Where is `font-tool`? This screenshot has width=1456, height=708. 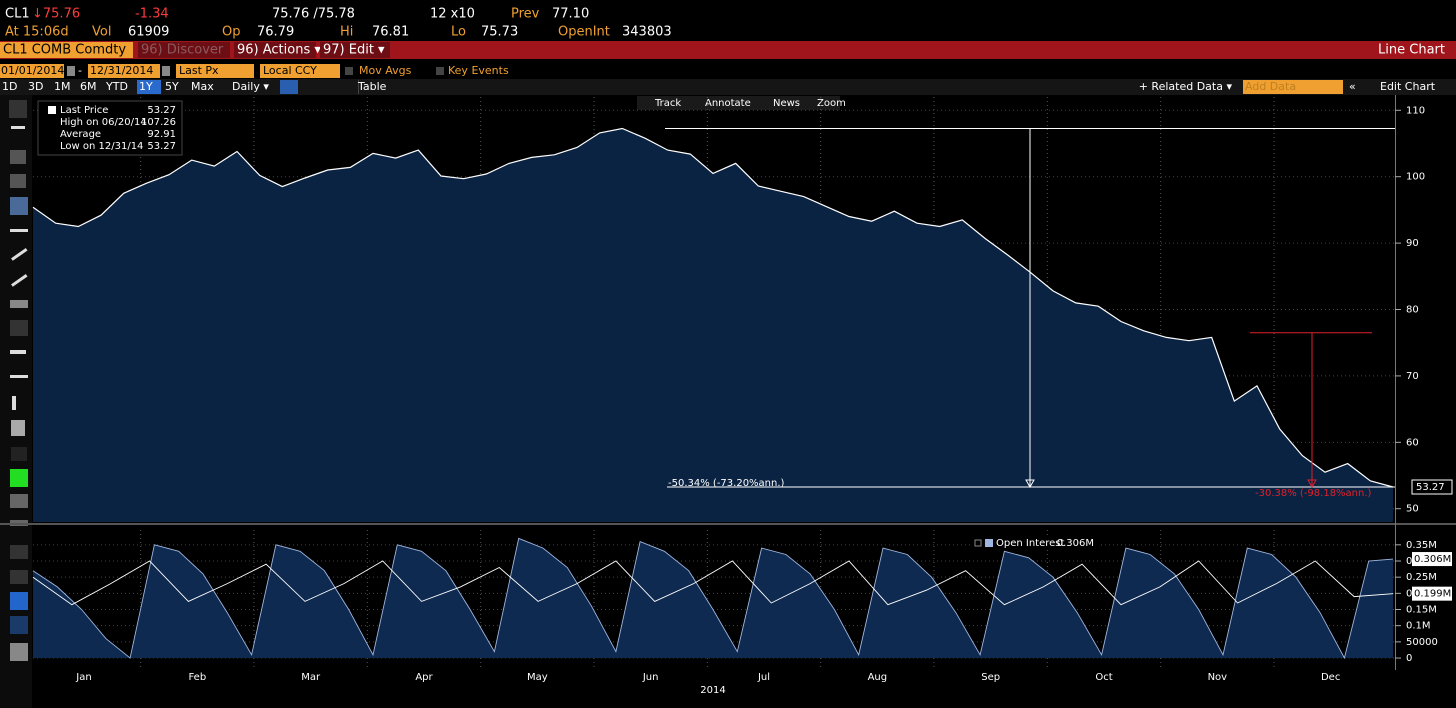 font-tool is located at coordinates (19, 454).